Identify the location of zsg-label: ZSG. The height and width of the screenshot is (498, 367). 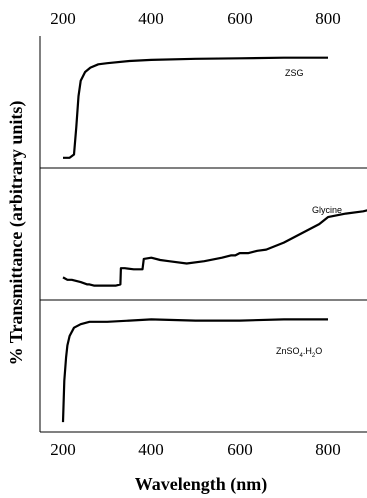
(294, 73).